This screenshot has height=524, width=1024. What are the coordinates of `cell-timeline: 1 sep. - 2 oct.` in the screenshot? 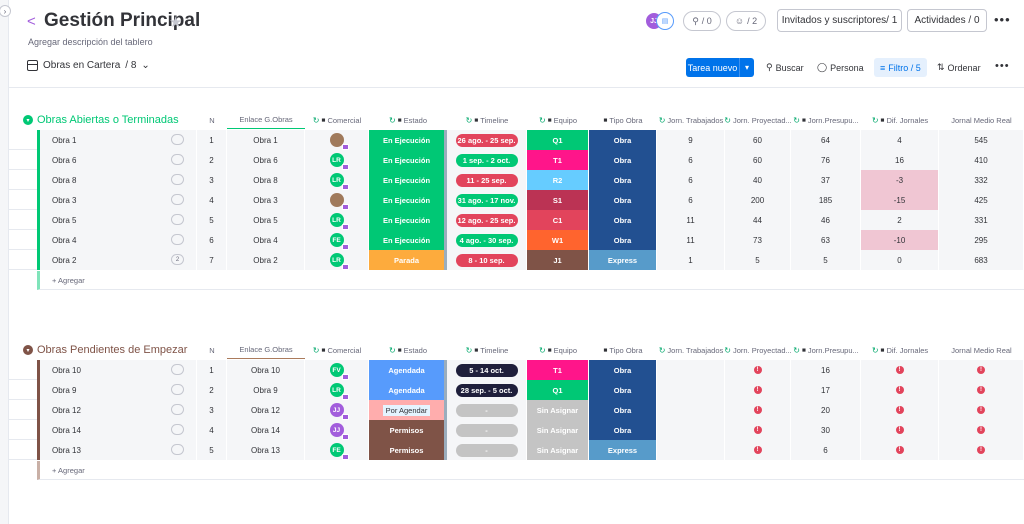 It's located at (487, 160).